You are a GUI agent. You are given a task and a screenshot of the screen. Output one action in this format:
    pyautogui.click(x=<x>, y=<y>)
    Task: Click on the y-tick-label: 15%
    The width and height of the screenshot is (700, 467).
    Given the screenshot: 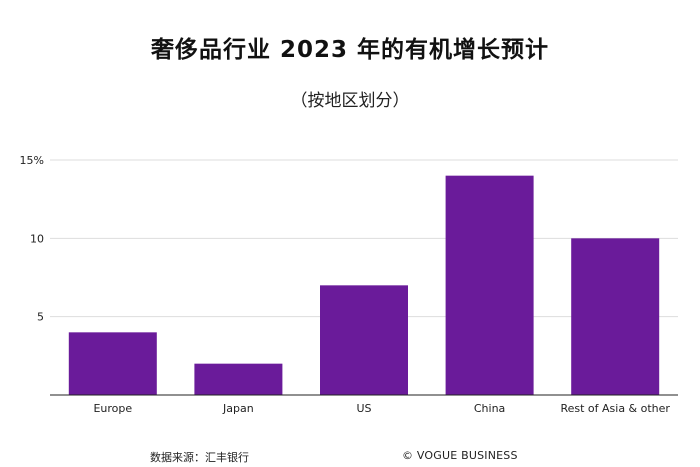 What is the action you would take?
    pyautogui.click(x=32, y=160)
    